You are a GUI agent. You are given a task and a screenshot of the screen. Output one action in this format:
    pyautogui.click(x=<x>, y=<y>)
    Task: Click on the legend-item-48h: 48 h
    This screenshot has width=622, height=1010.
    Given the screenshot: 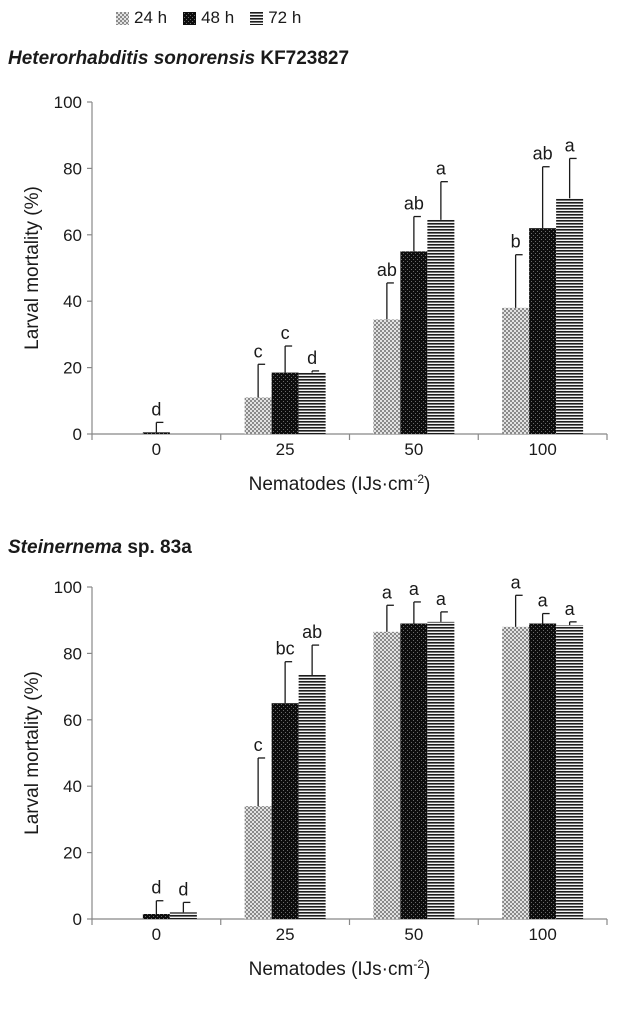 What is the action you would take?
    pyautogui.click(x=208, y=18)
    